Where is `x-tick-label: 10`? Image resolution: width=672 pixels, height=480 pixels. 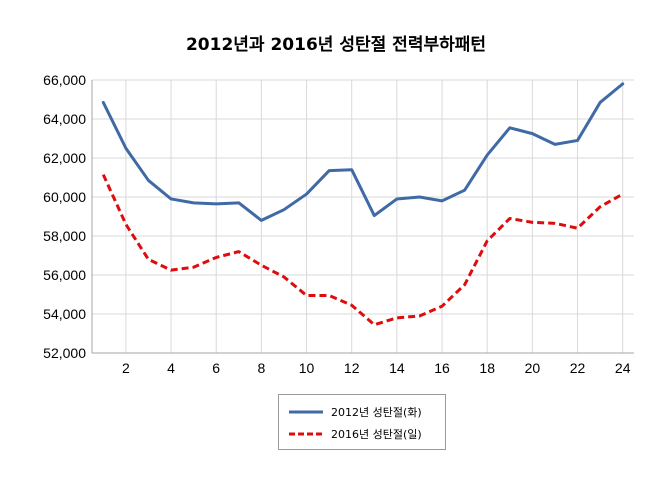
x-tick-label: 10 is located at coordinates (307, 368).